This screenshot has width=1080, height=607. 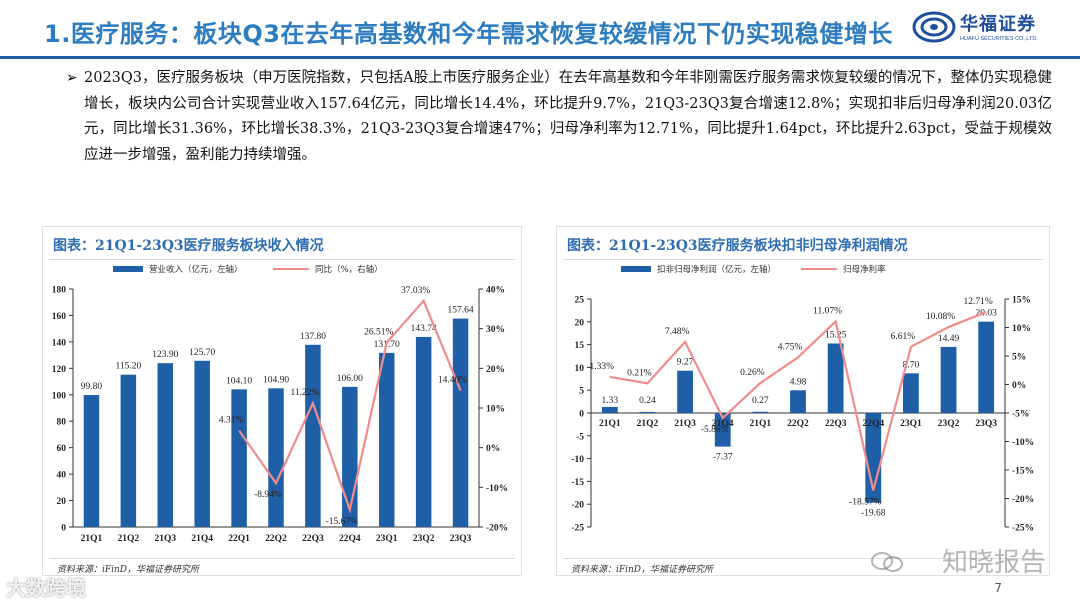 What do you see at coordinates (415, 291) in the screenshot?
I see `line-value-label: 37.03%` at bounding box center [415, 291].